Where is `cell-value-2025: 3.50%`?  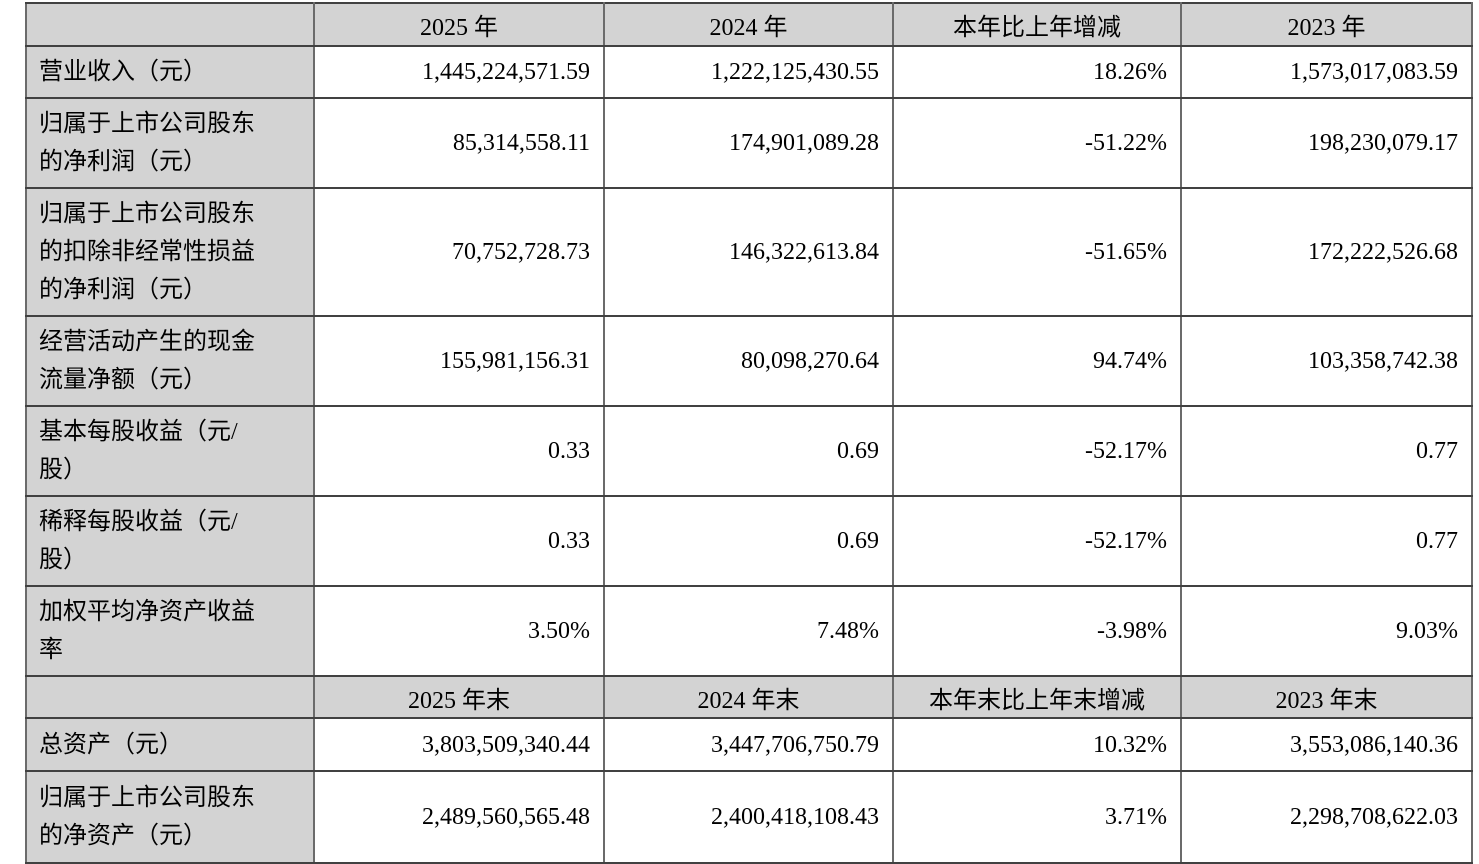 cell-value-2025: 3.50% is located at coordinates (459, 631).